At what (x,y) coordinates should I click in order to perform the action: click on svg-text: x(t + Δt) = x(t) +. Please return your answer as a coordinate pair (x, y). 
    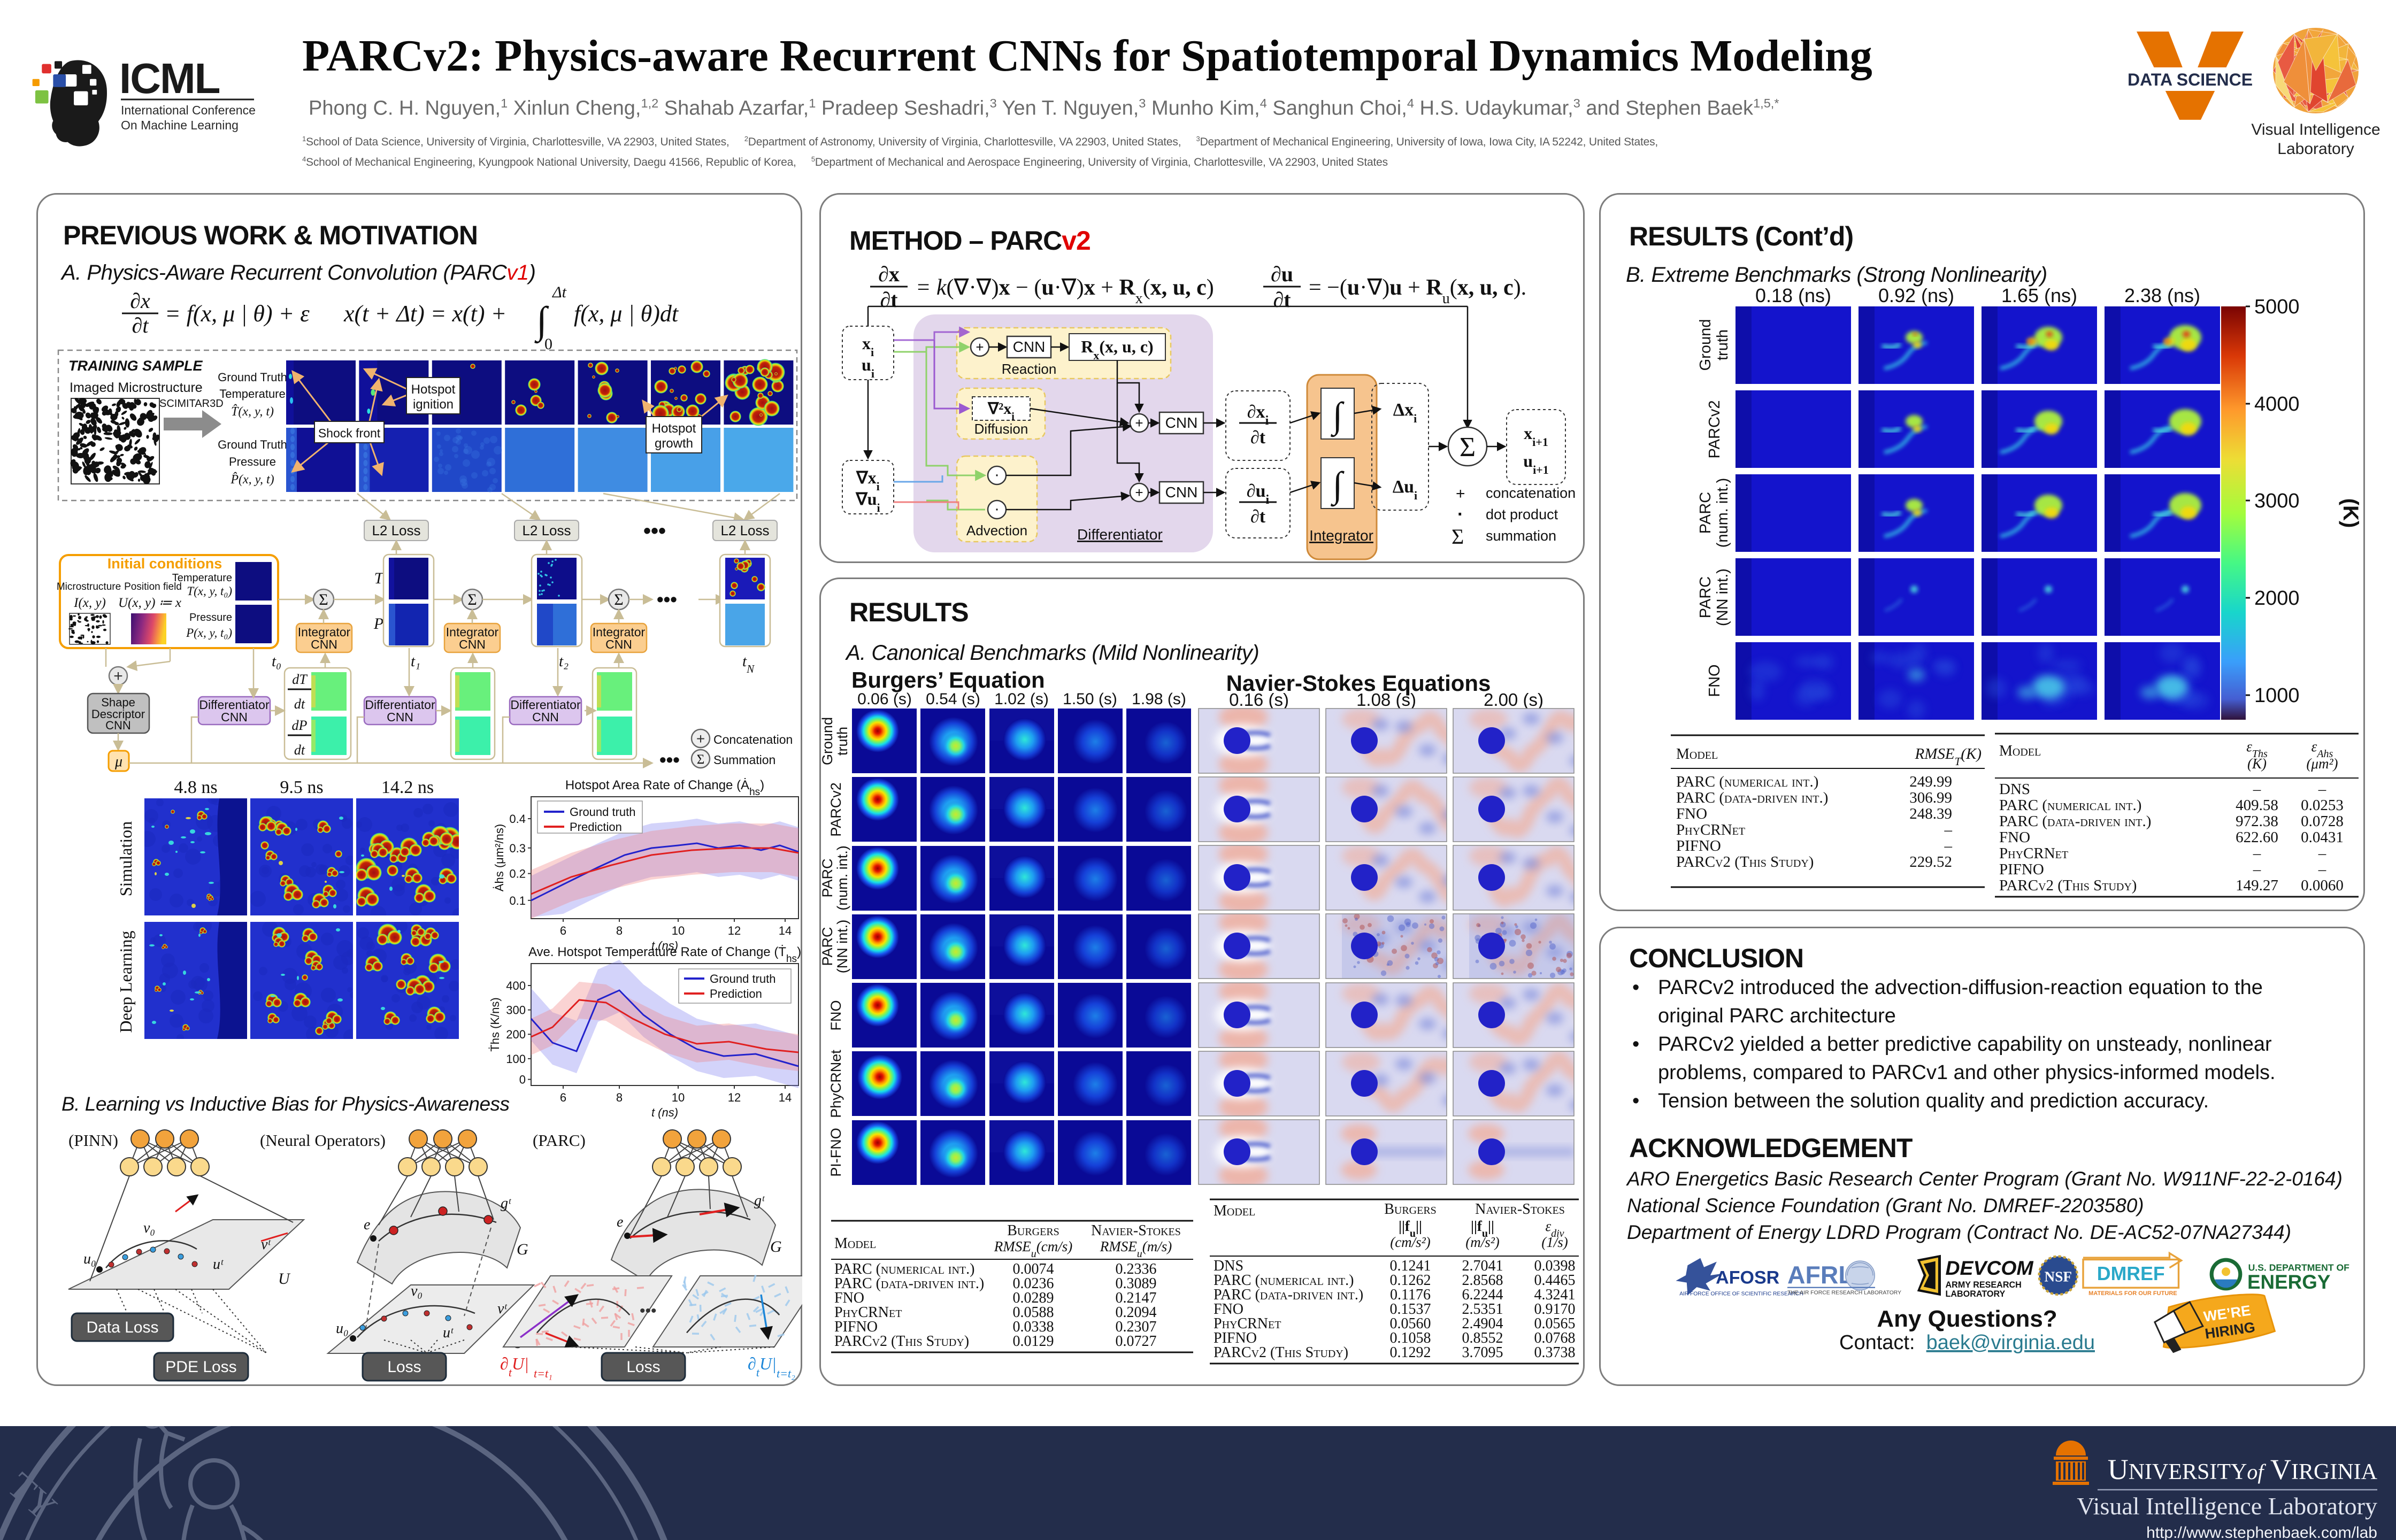
    Looking at the image, I should click on (424, 314).